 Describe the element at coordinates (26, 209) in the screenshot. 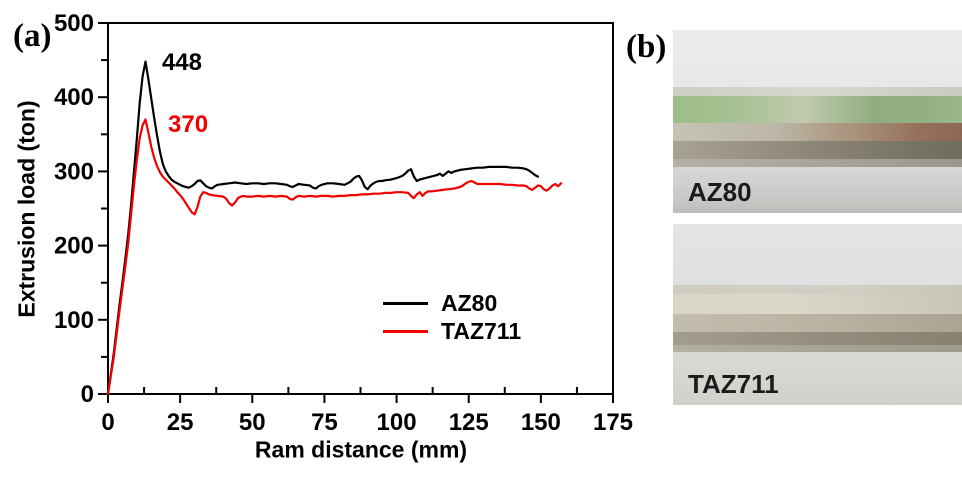

I see `y-axis-title: Extrusion load (ton)` at that location.